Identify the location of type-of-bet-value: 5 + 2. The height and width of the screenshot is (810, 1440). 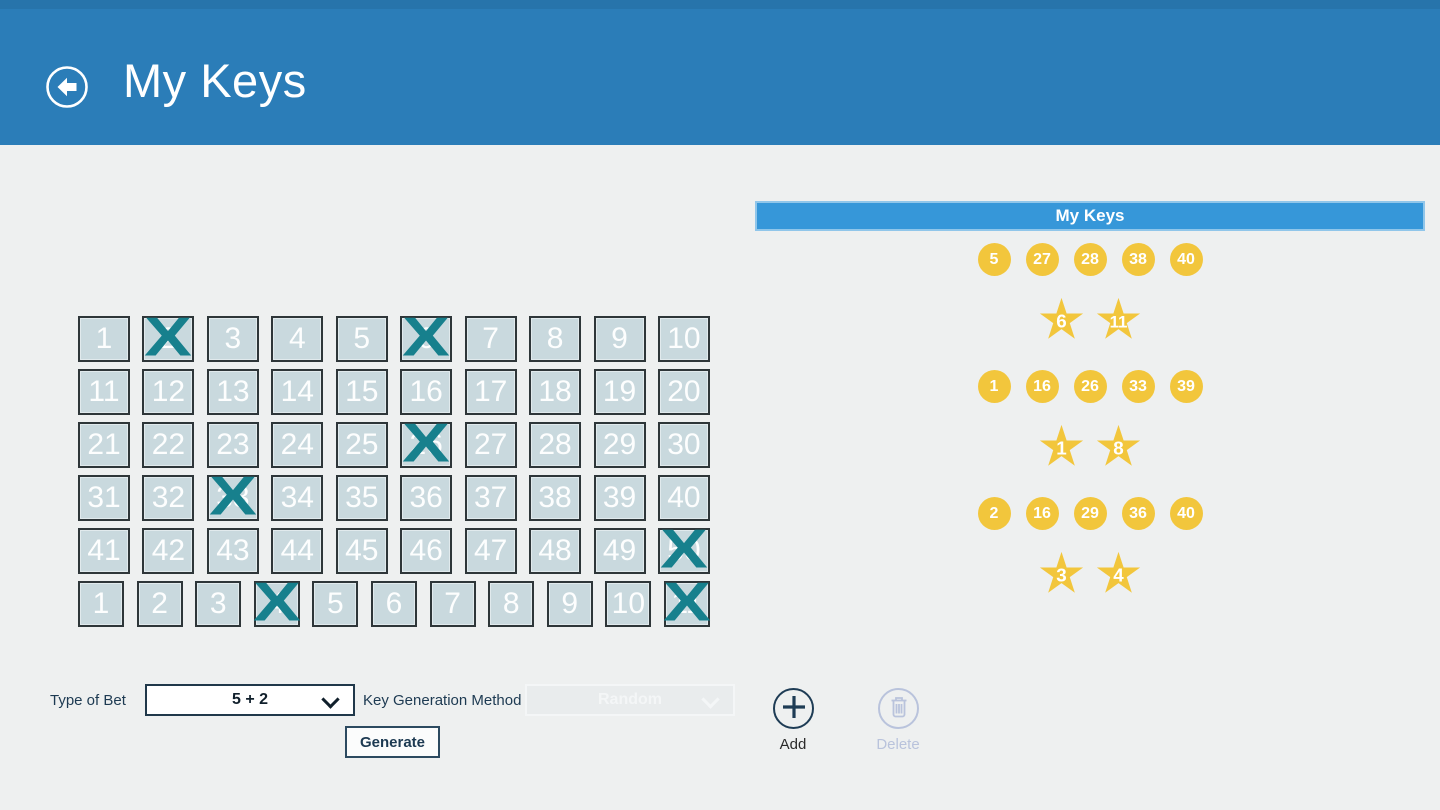
(250, 699).